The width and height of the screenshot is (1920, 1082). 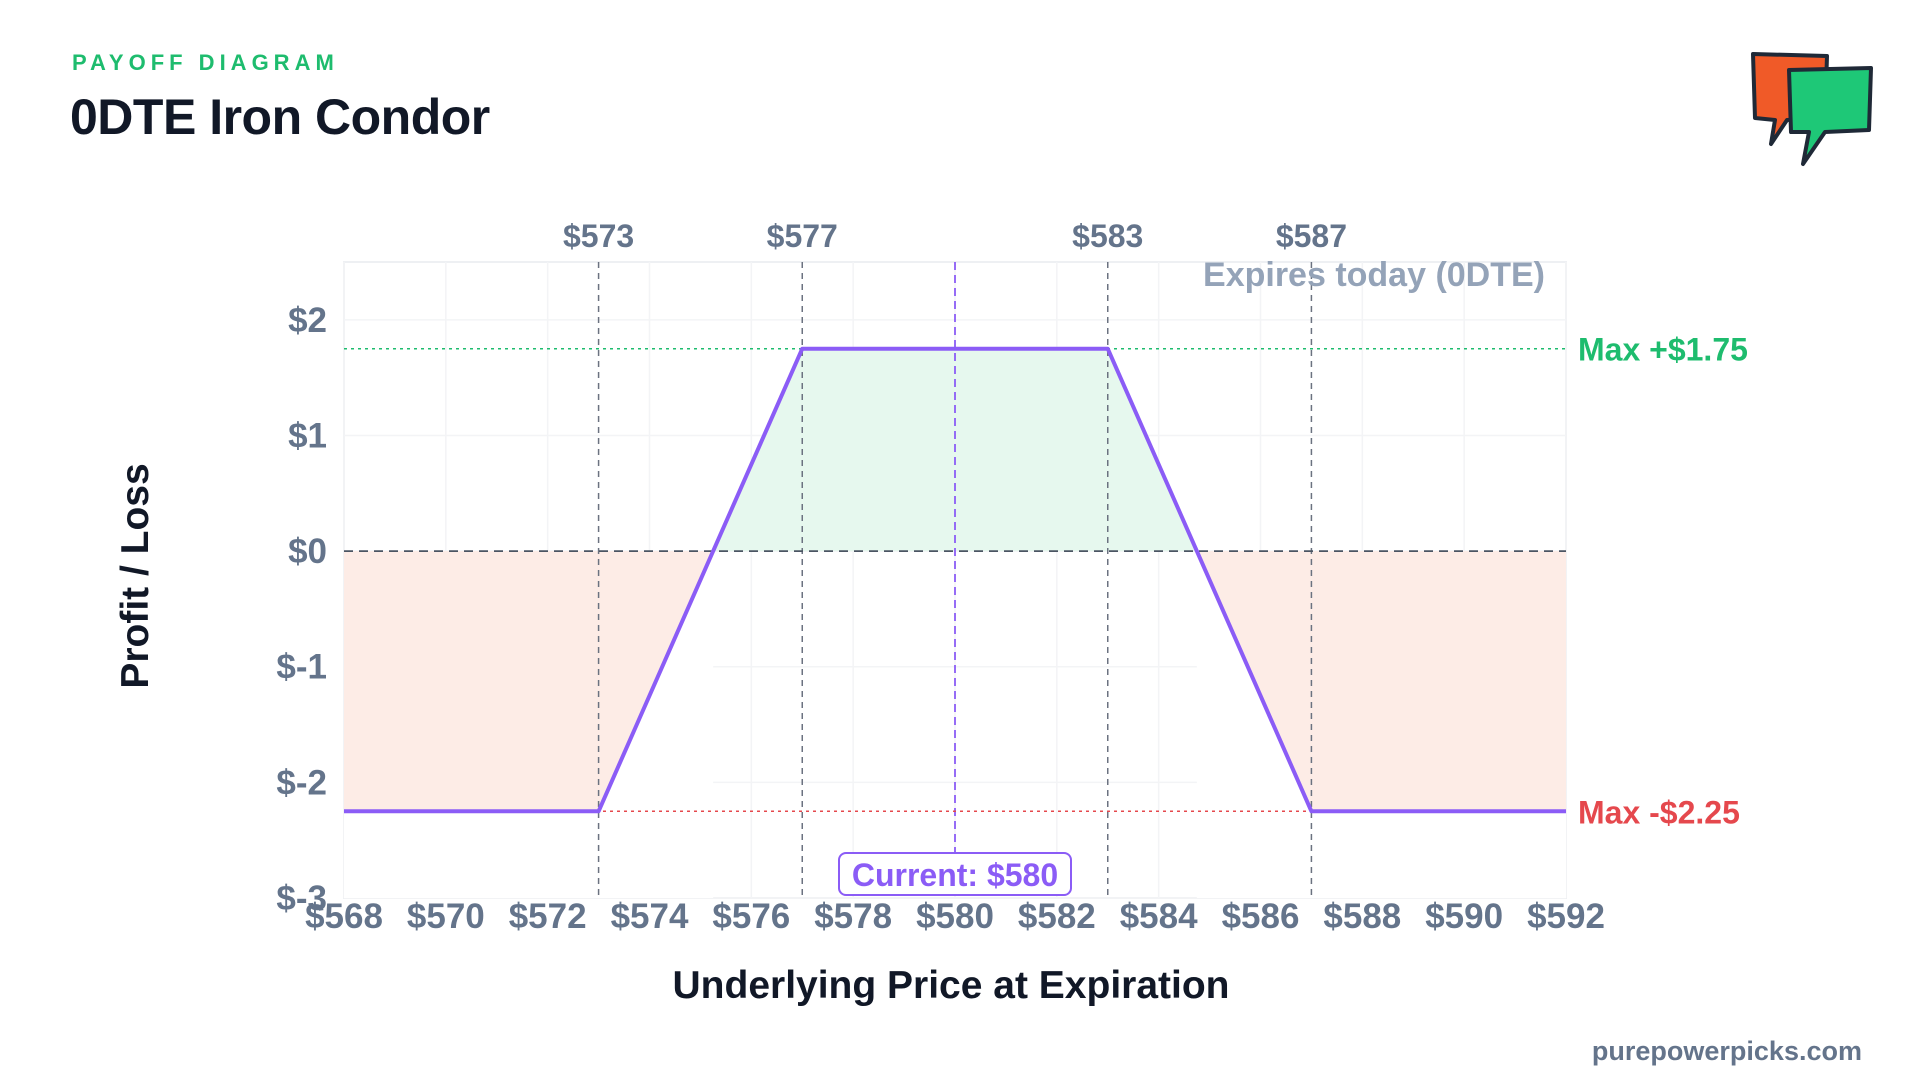 I want to click on x-tick-label: $580, so click(x=955, y=916).